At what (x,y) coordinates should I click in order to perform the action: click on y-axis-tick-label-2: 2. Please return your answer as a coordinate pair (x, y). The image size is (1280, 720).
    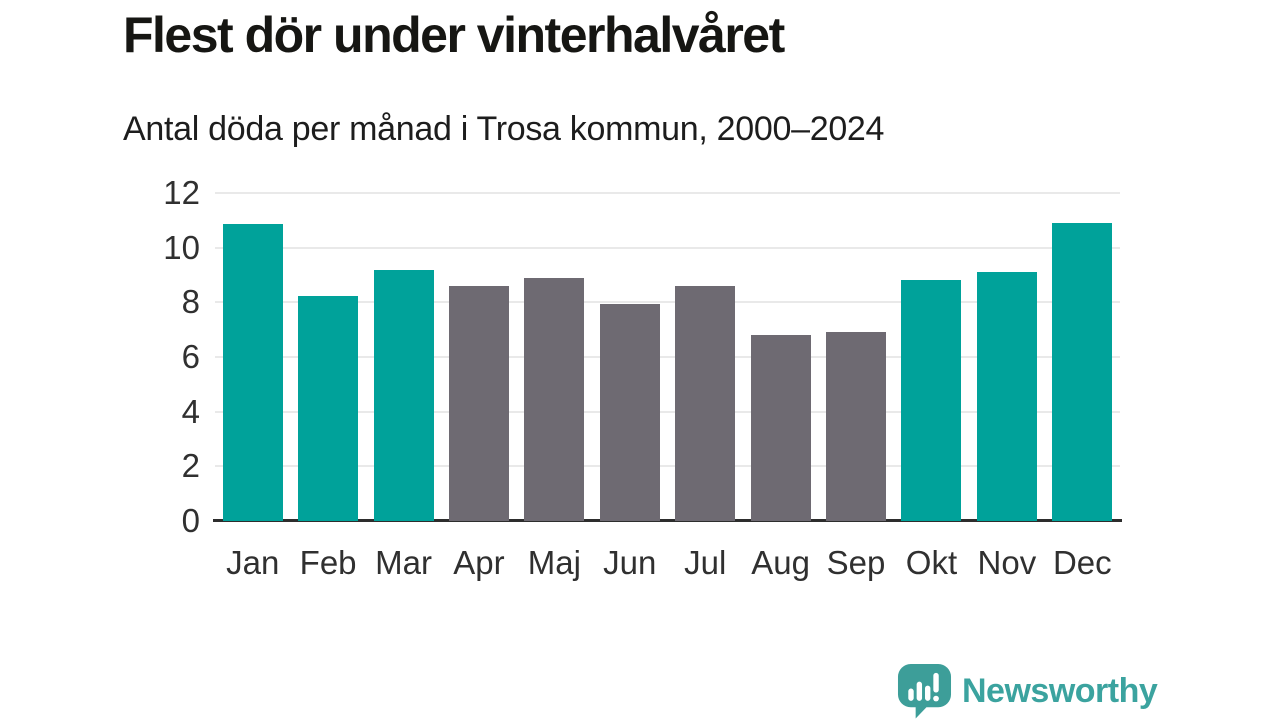
    Looking at the image, I should click on (190, 466).